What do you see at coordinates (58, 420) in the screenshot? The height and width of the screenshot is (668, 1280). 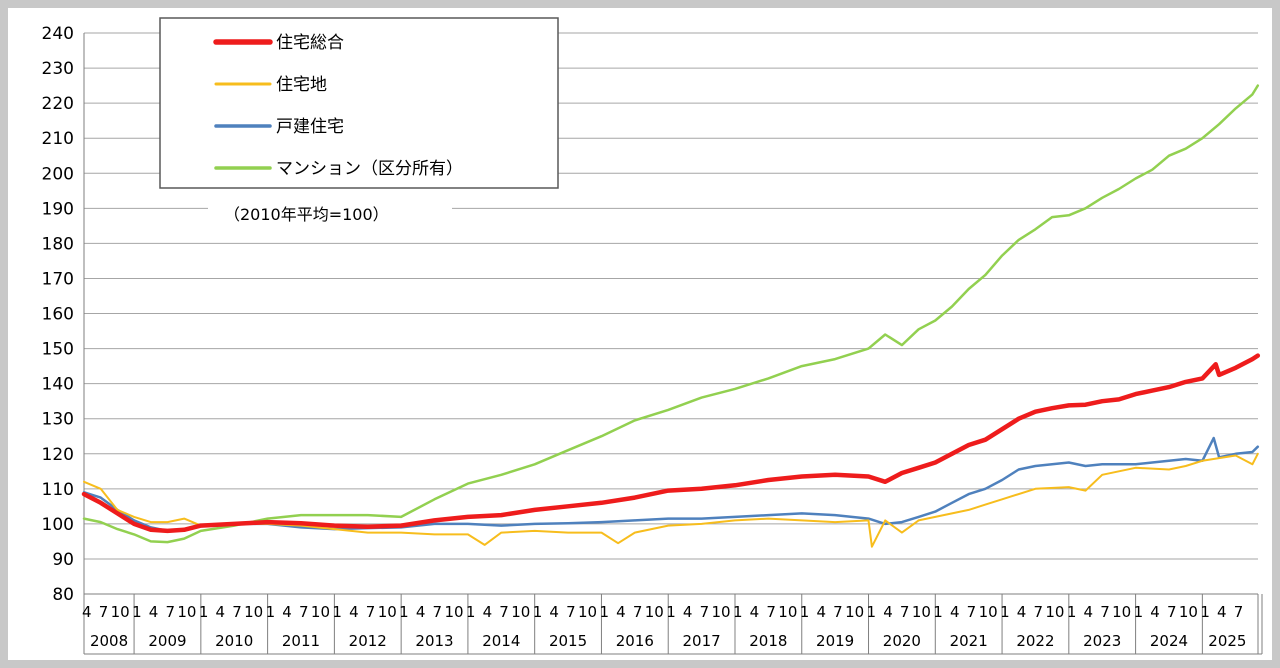 I see `y-tick-label: 130` at bounding box center [58, 420].